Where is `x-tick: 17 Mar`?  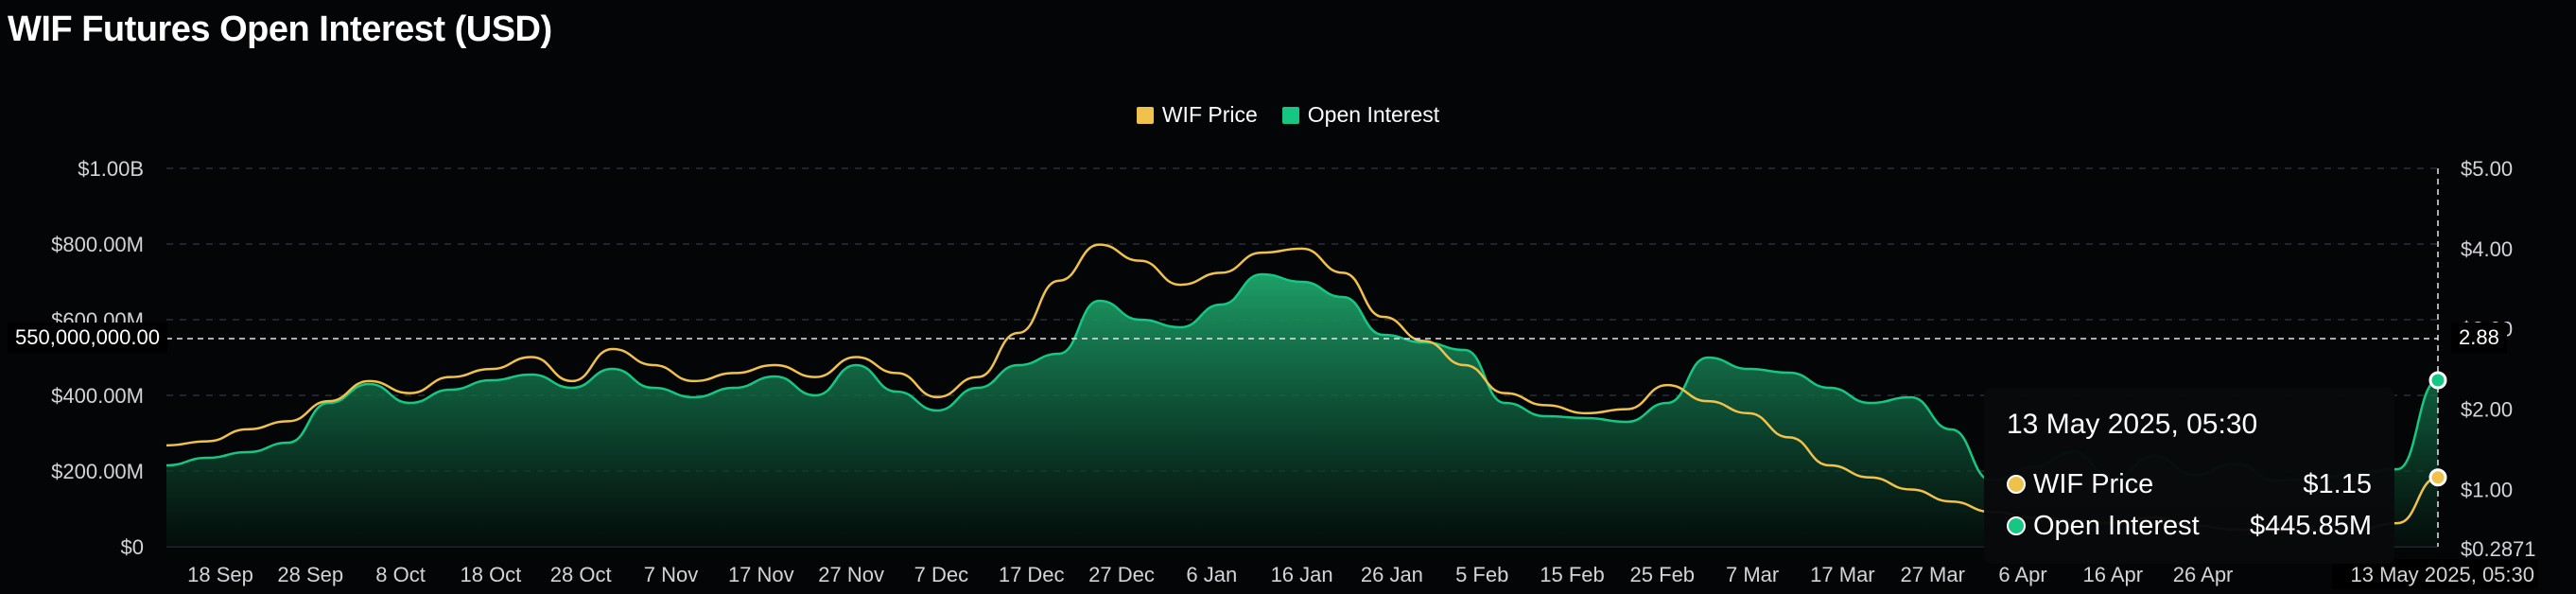
x-tick: 17 Mar is located at coordinates (1842, 575).